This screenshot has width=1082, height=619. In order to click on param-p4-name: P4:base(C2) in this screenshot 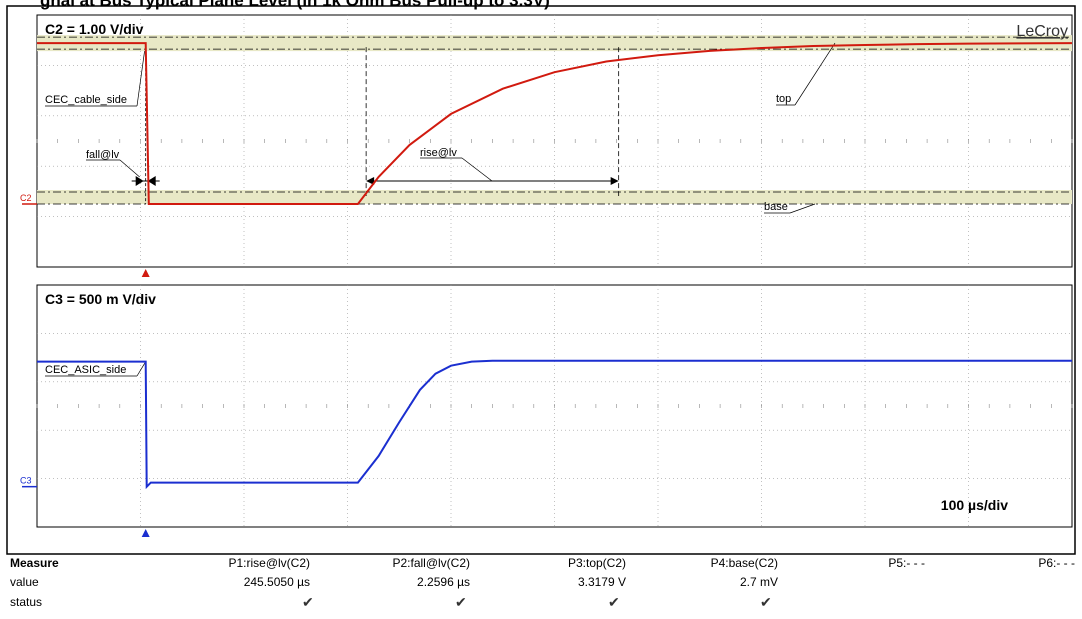, I will do `click(744, 563)`.